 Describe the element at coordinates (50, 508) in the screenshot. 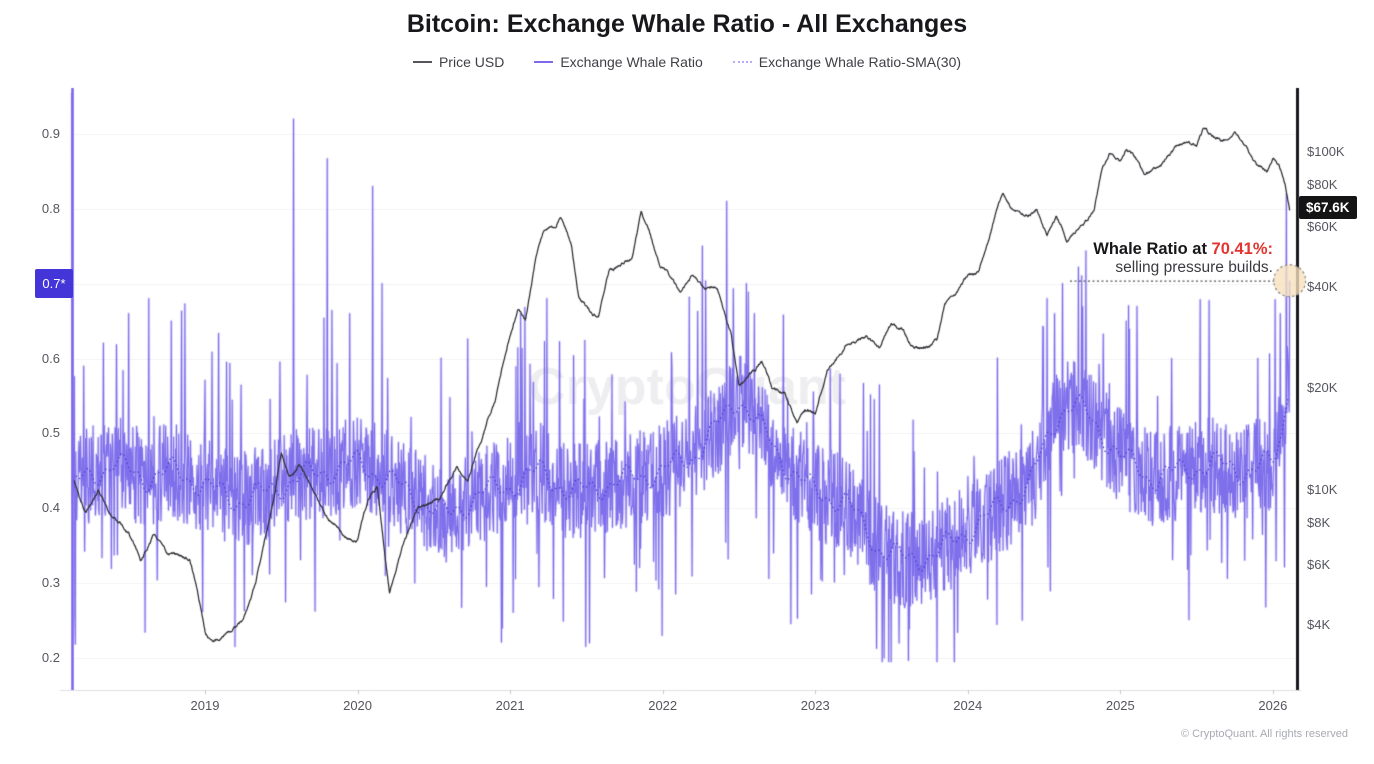

I see `y-left-tick-label: 0.4` at that location.